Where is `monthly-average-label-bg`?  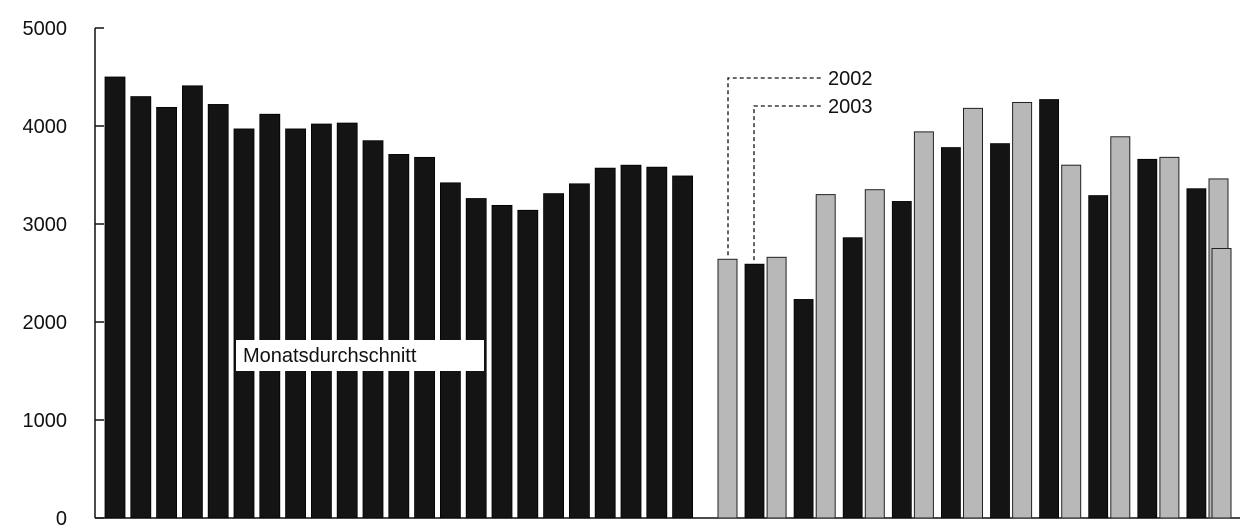
monthly-average-label-bg is located at coordinates (360, 355).